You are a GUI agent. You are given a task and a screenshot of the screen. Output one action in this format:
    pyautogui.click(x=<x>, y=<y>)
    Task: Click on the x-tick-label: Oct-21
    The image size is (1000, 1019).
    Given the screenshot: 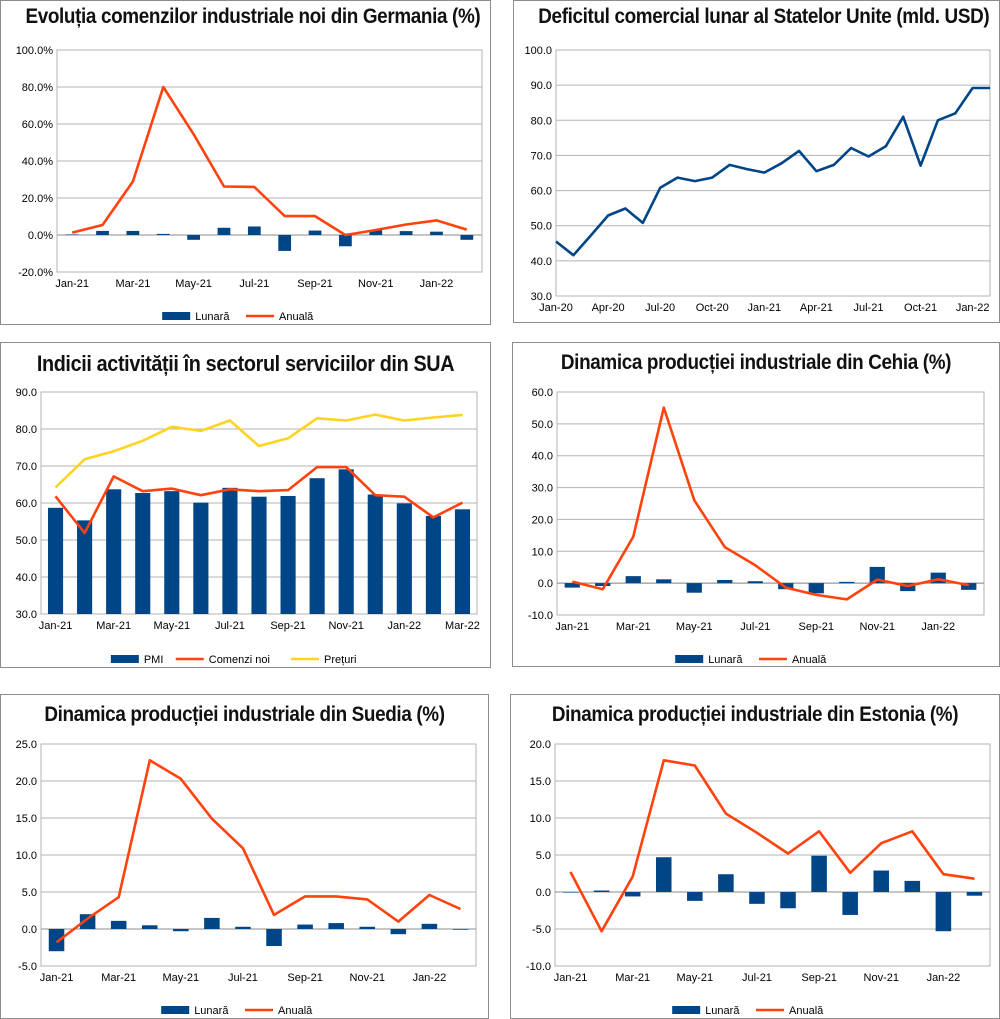 What is the action you would take?
    pyautogui.click(x=920, y=308)
    